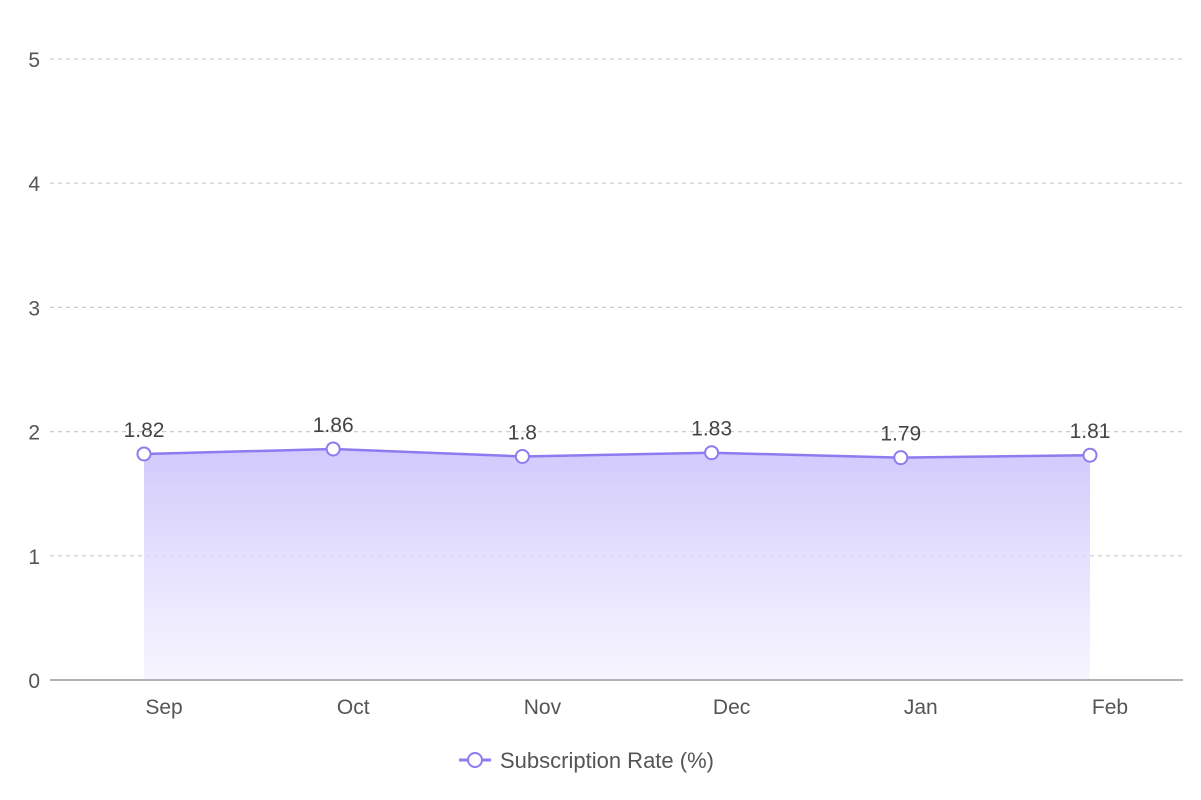 Image resolution: width=1201 pixels, height=800 pixels. Describe the element at coordinates (607, 760) in the screenshot. I see `legend-label: Subscription Rate (%)` at that location.